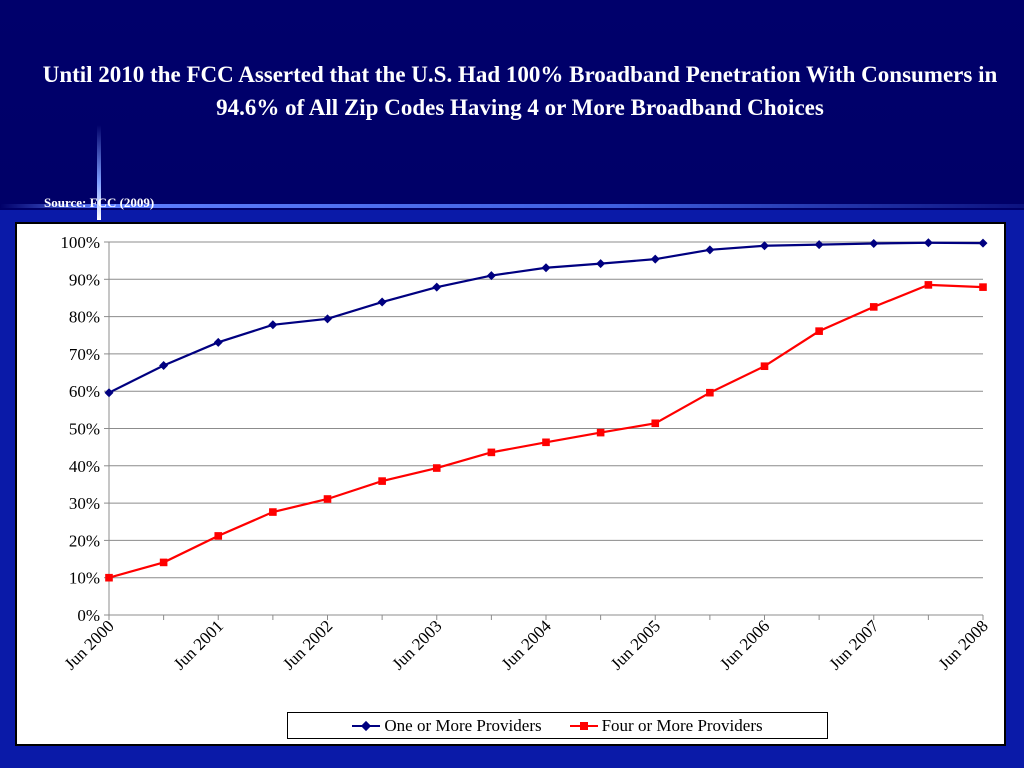 The height and width of the screenshot is (768, 1024). Describe the element at coordinates (854, 645) in the screenshot. I see `x-tick-label: Jun 2007` at that location.